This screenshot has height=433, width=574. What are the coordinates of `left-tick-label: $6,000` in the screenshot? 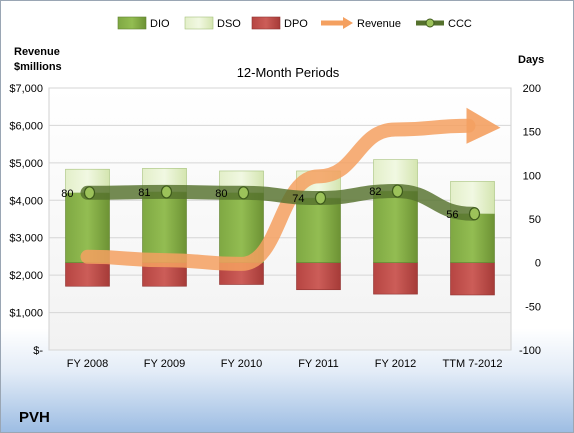 It's located at (26, 126).